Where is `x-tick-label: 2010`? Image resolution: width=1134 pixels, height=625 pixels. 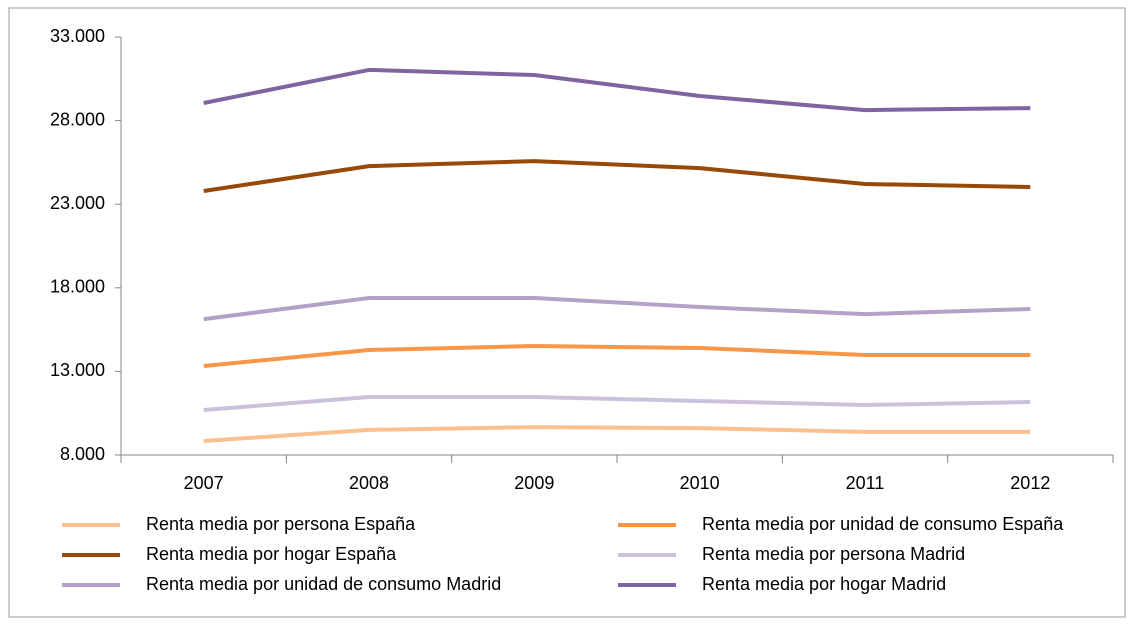
x-tick-label: 2010 is located at coordinates (700, 483).